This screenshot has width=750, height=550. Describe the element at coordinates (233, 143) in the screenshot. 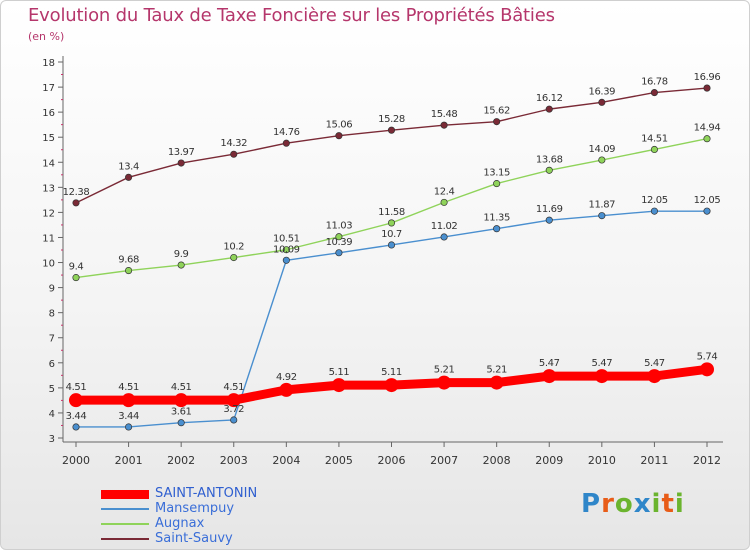

I see `data-label: 14.32` at that location.